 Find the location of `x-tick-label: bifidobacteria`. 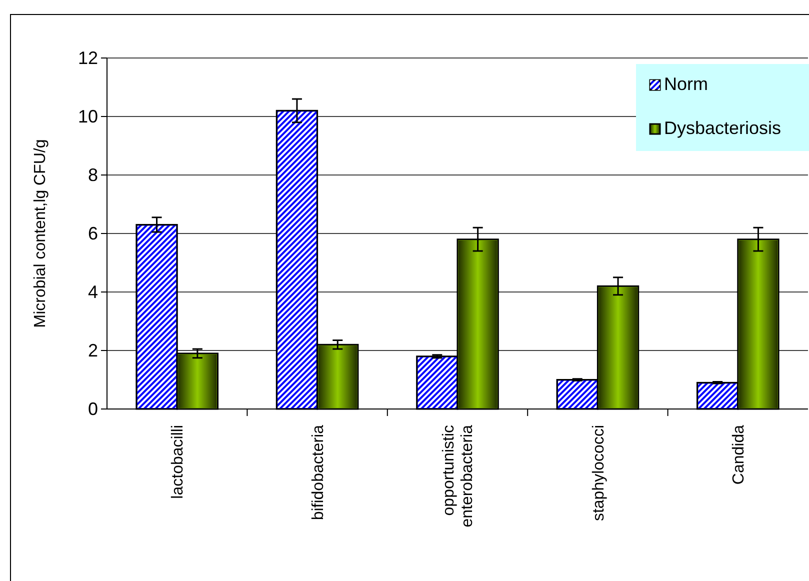

x-tick-label: bifidobacteria is located at coordinates (318, 472).